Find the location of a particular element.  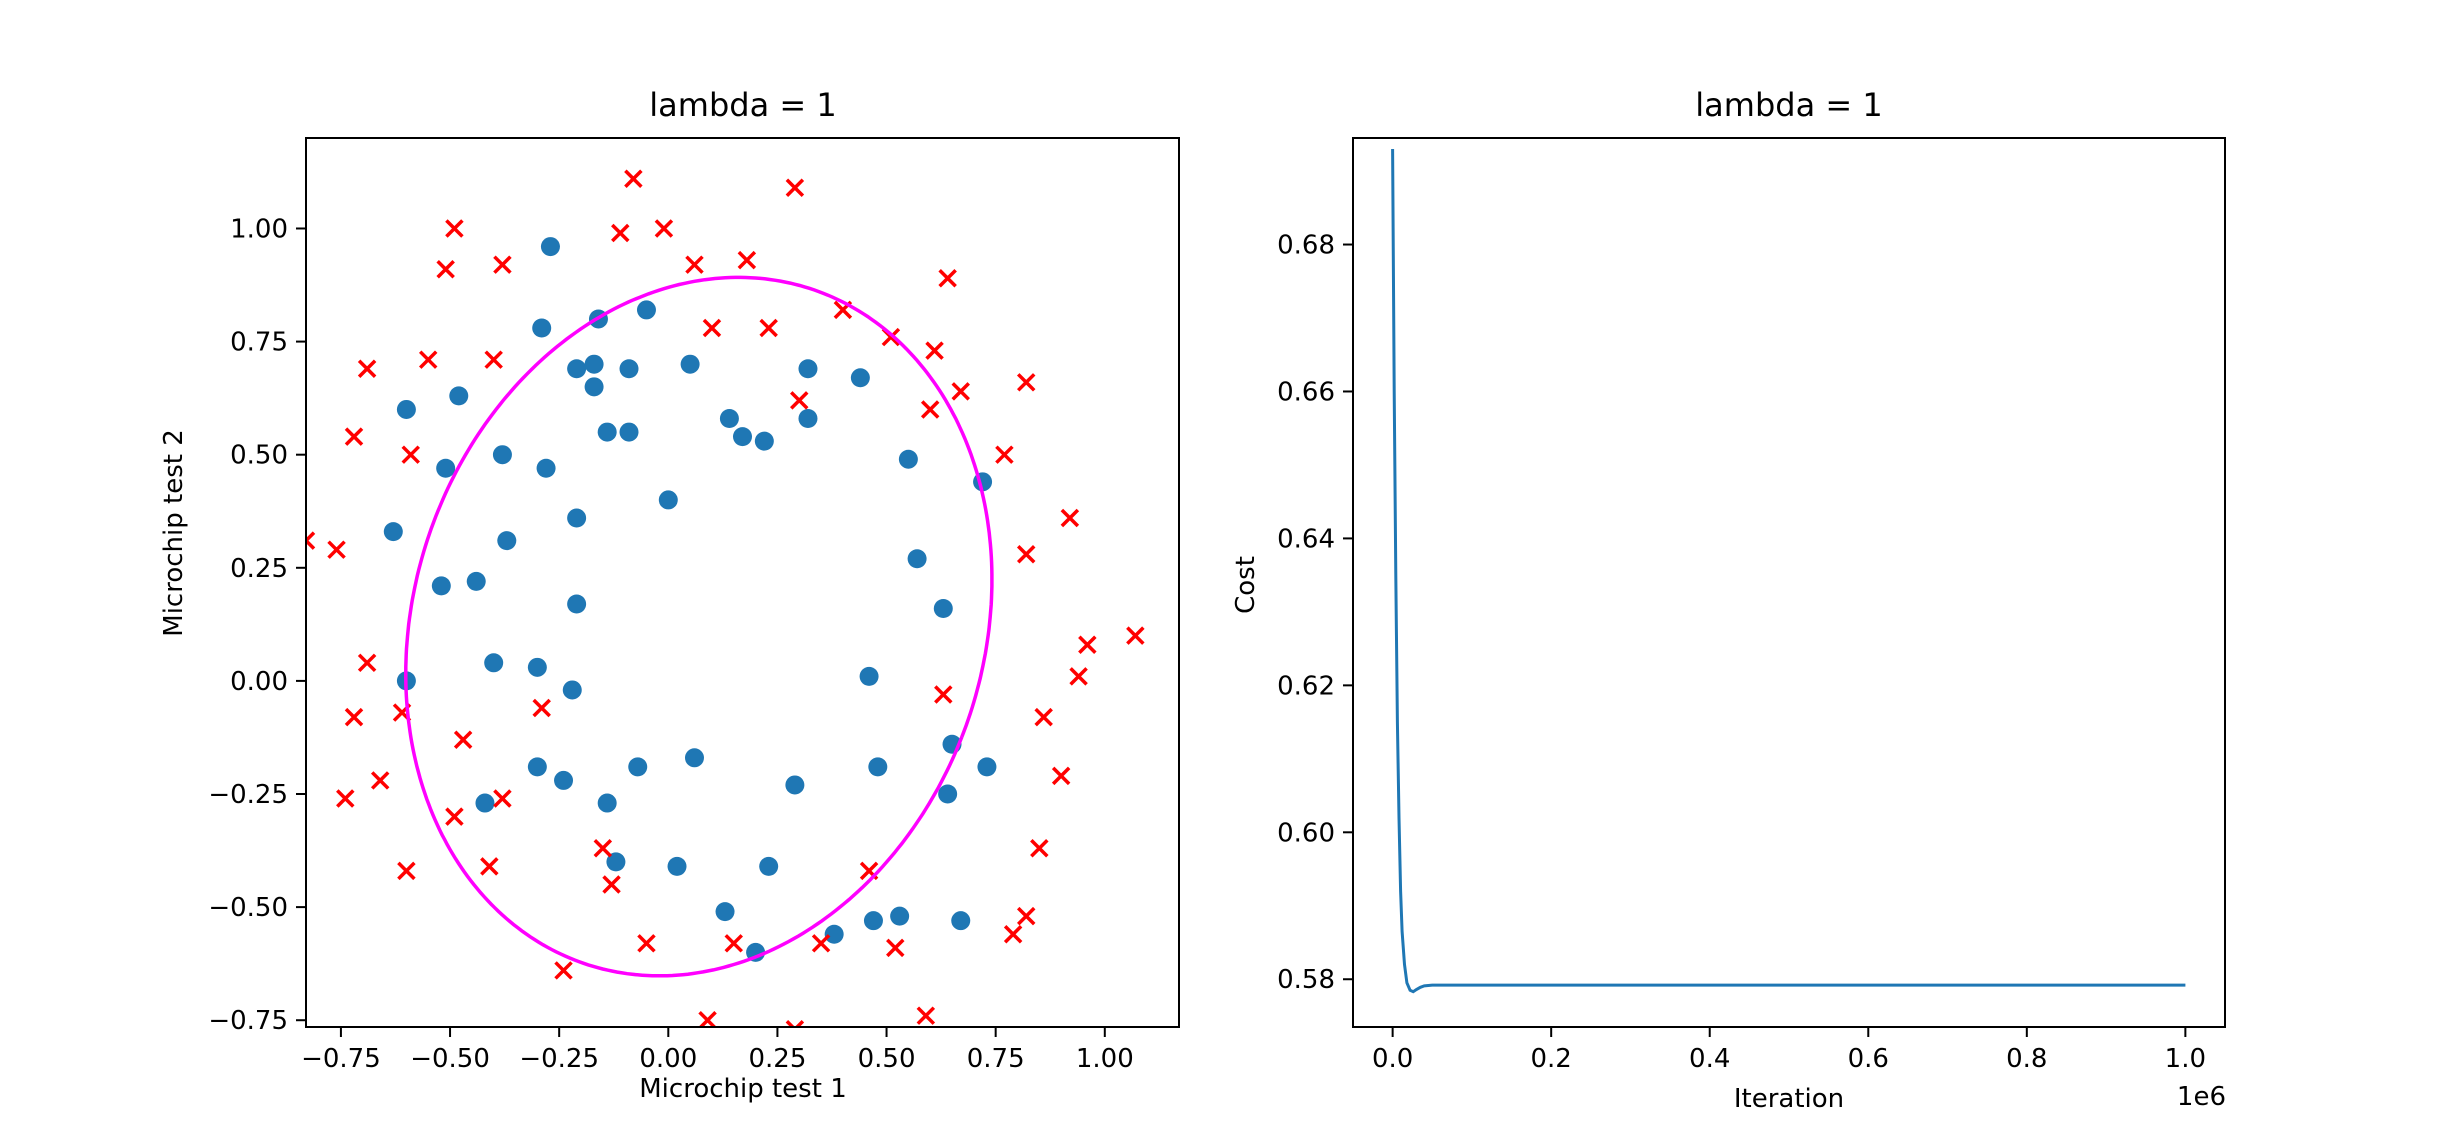

x-ticks: −0.75 −0.50 −0.25 0.00 0.25 0.50 0.75 1.00 is located at coordinates (717, 1050).